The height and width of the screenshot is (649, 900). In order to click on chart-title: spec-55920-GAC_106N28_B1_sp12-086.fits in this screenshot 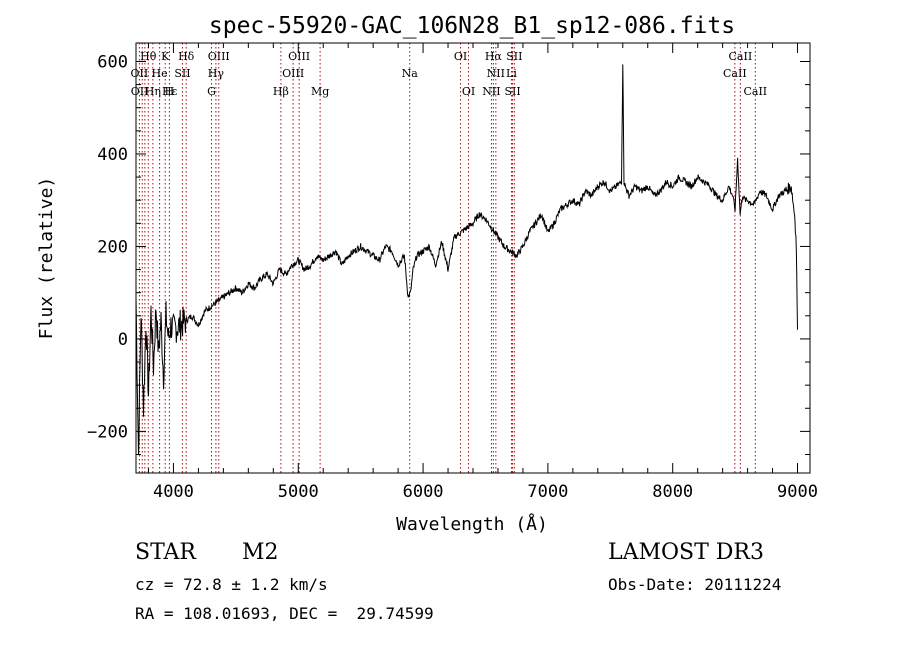, I will do `click(472, 26)`.